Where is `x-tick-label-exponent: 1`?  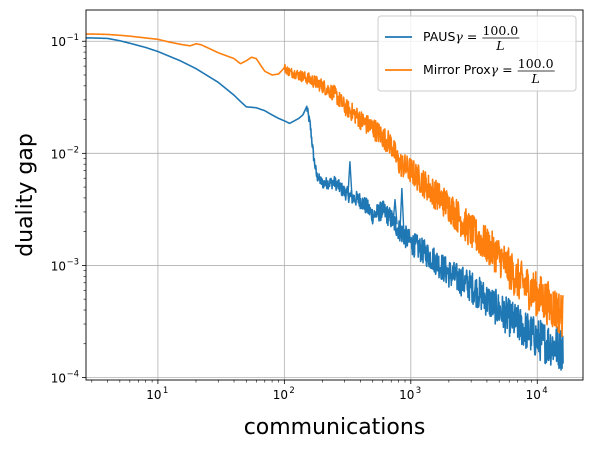 x-tick-label-exponent: 1 is located at coordinates (165, 391).